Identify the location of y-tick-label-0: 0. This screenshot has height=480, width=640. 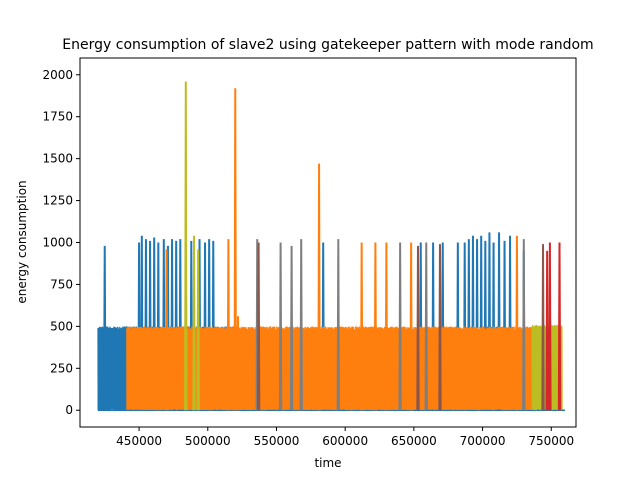
(69, 410).